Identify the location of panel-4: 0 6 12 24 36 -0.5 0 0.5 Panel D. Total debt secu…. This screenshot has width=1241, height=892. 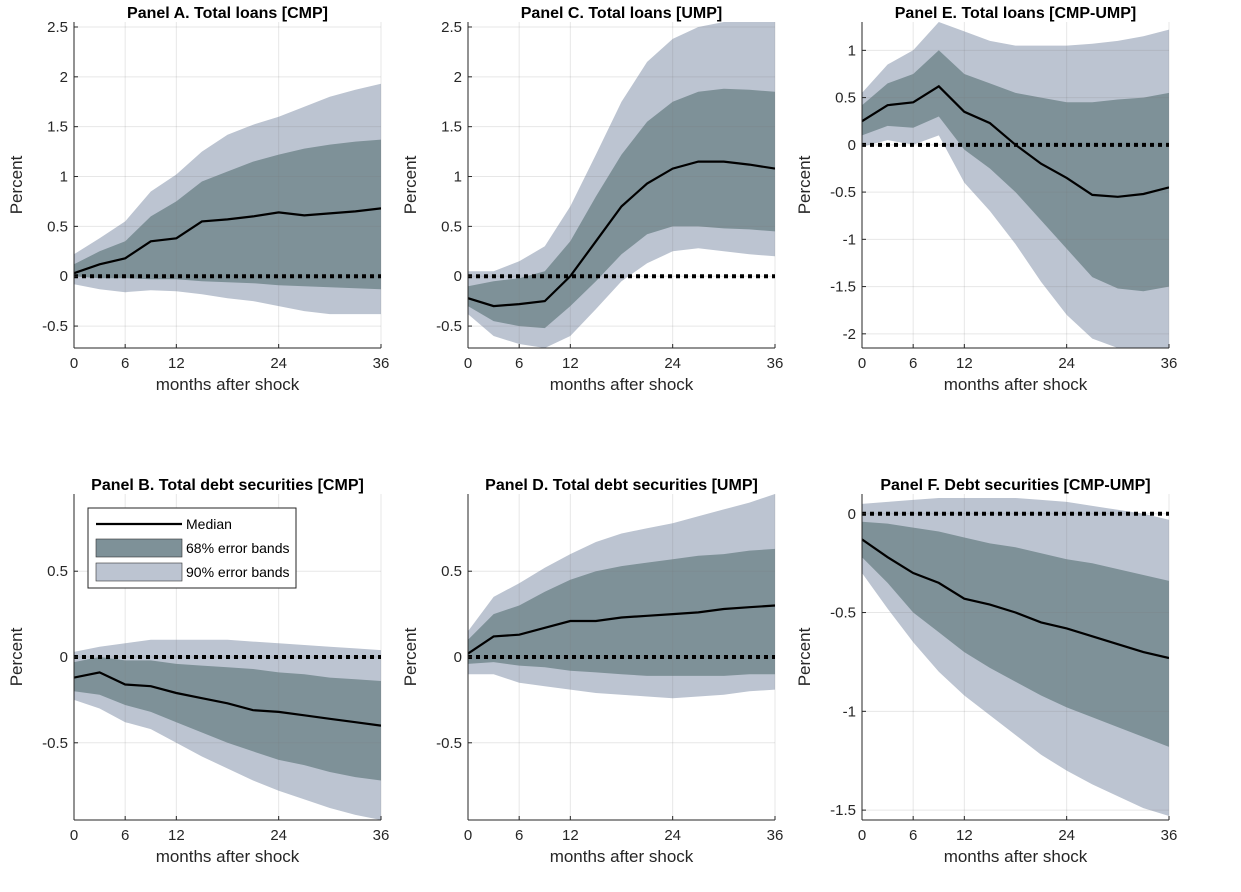
(592, 671).